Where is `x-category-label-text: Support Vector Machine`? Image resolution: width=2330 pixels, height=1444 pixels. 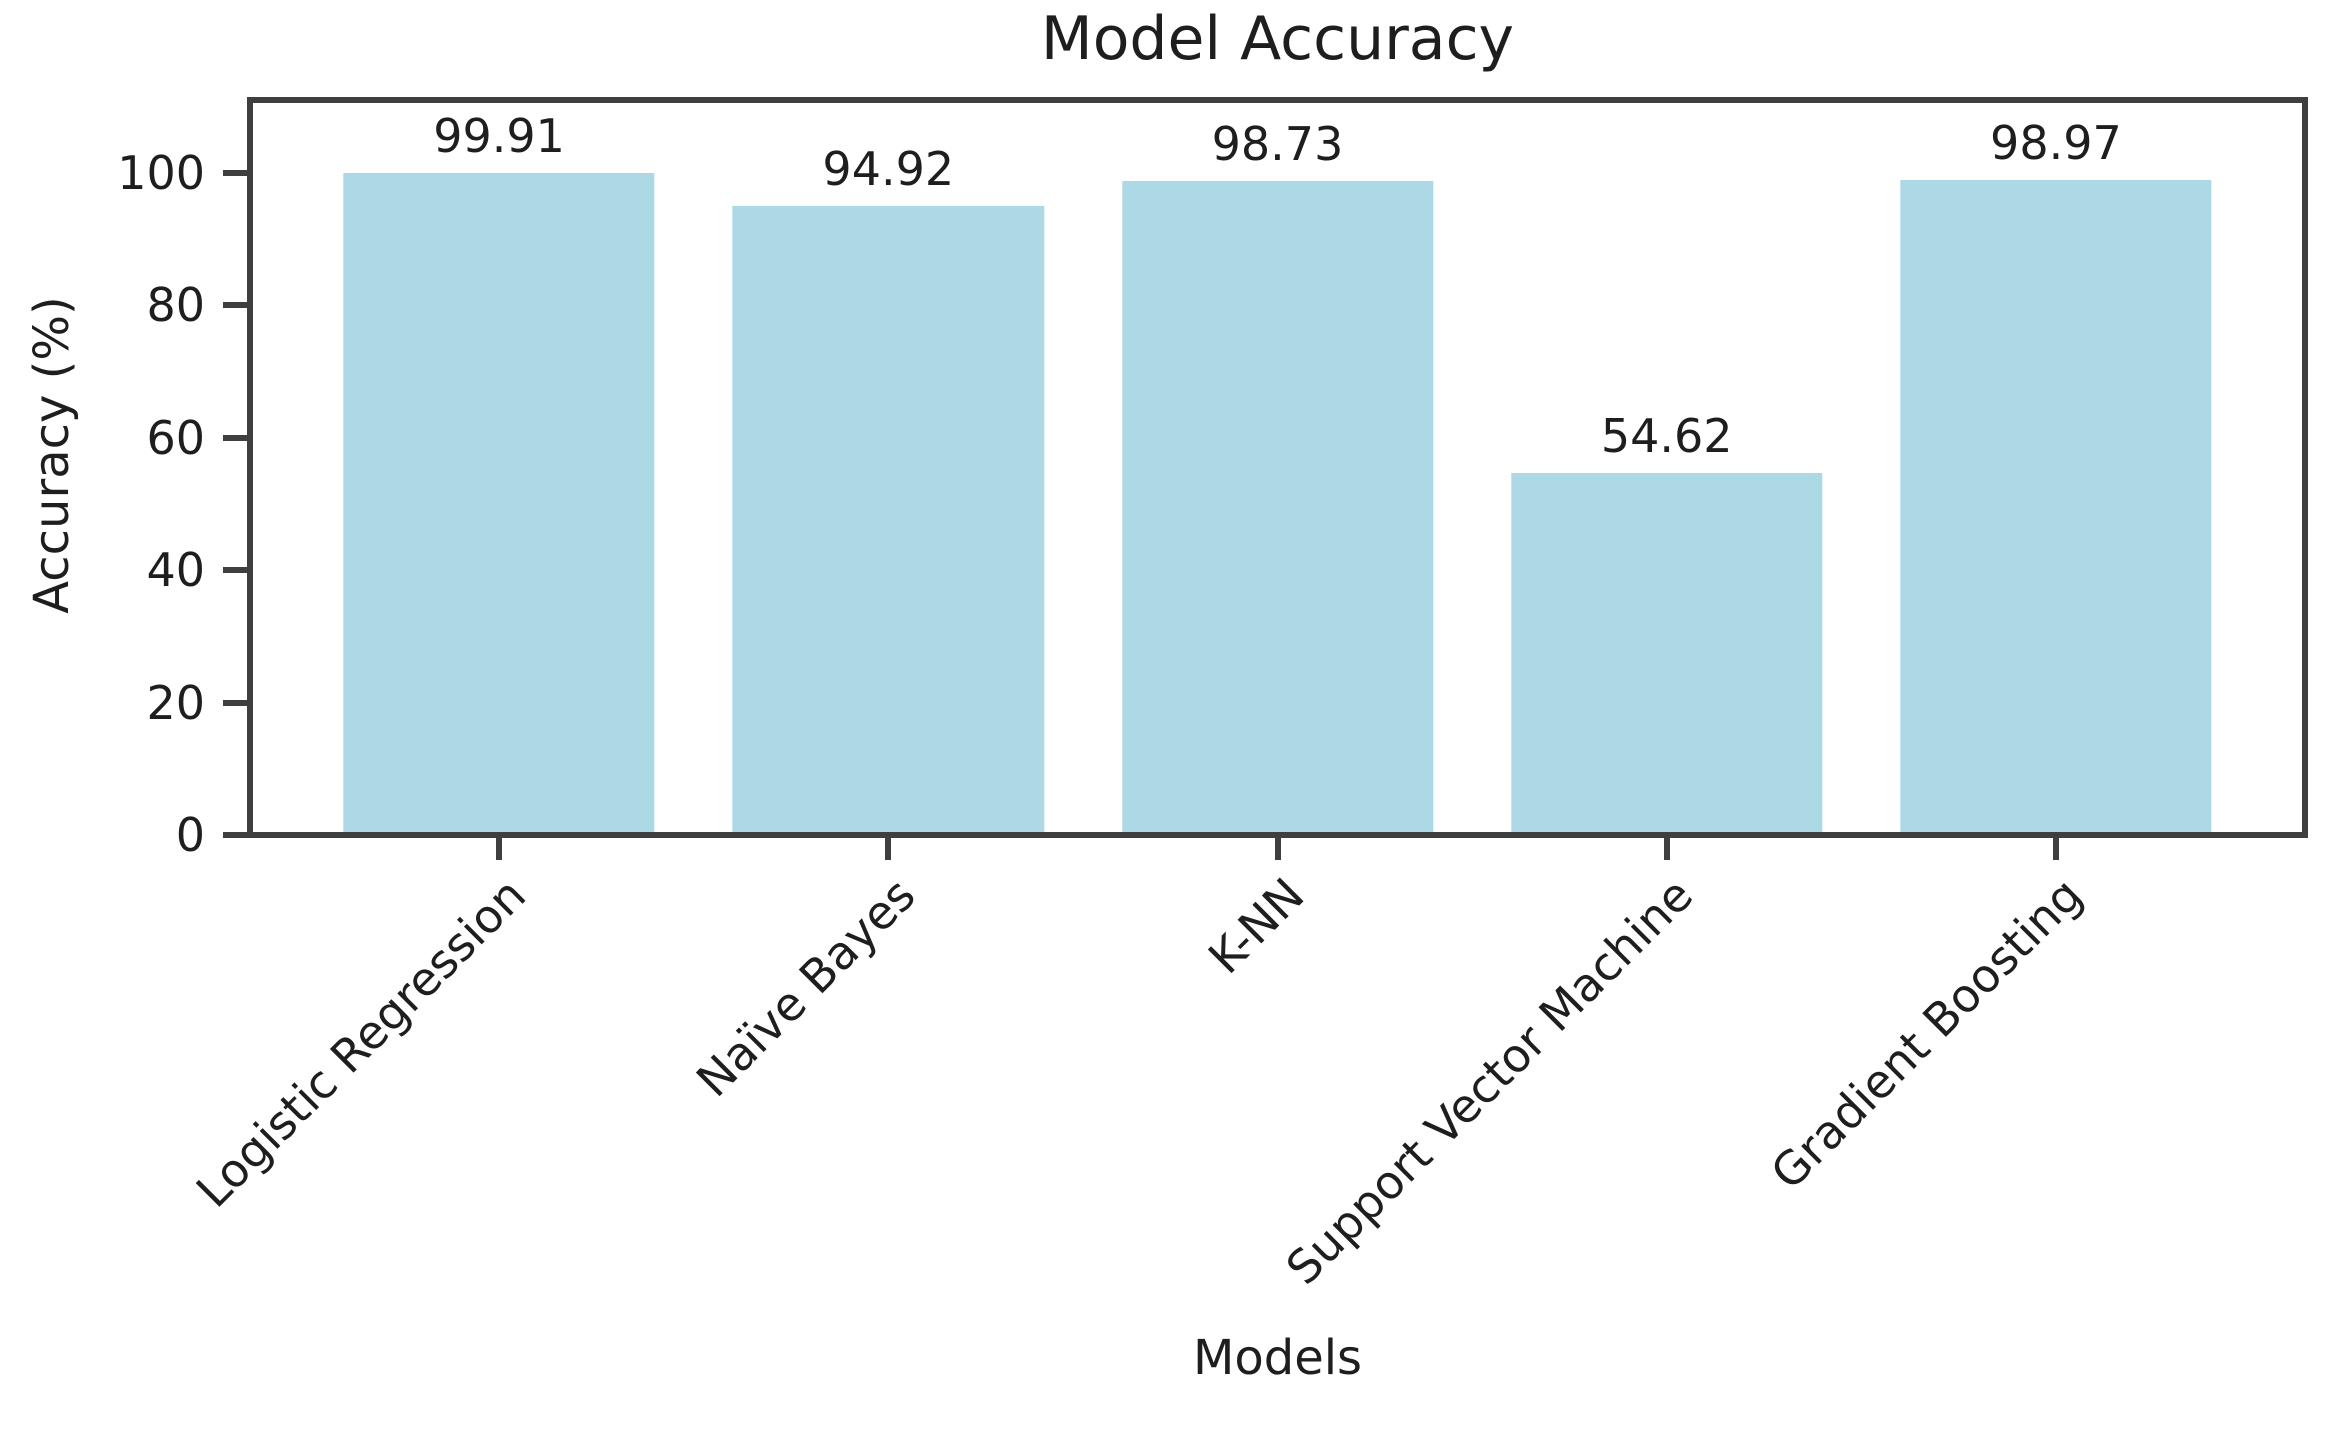 x-category-label-text: Support Vector Machine is located at coordinates (1490, 1081).